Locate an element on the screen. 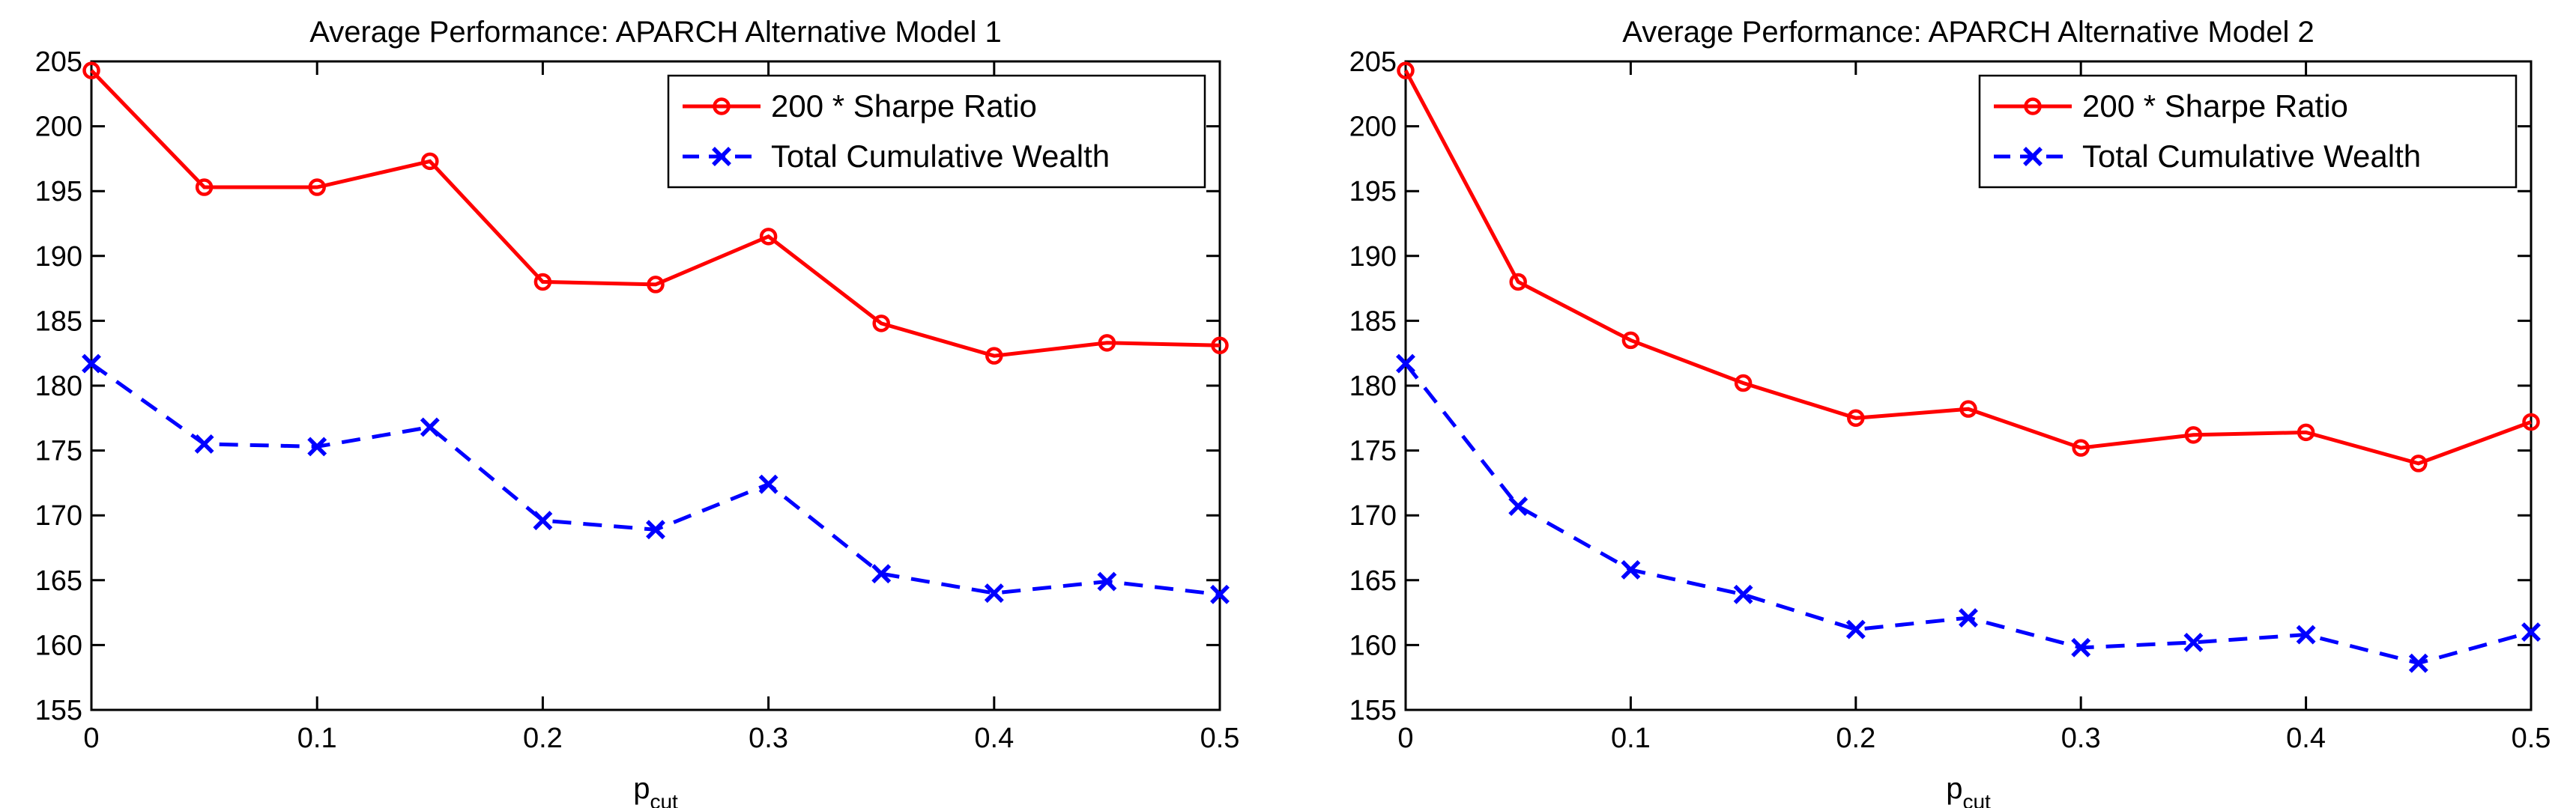  y-tick-label: 160 is located at coordinates (58, 645).